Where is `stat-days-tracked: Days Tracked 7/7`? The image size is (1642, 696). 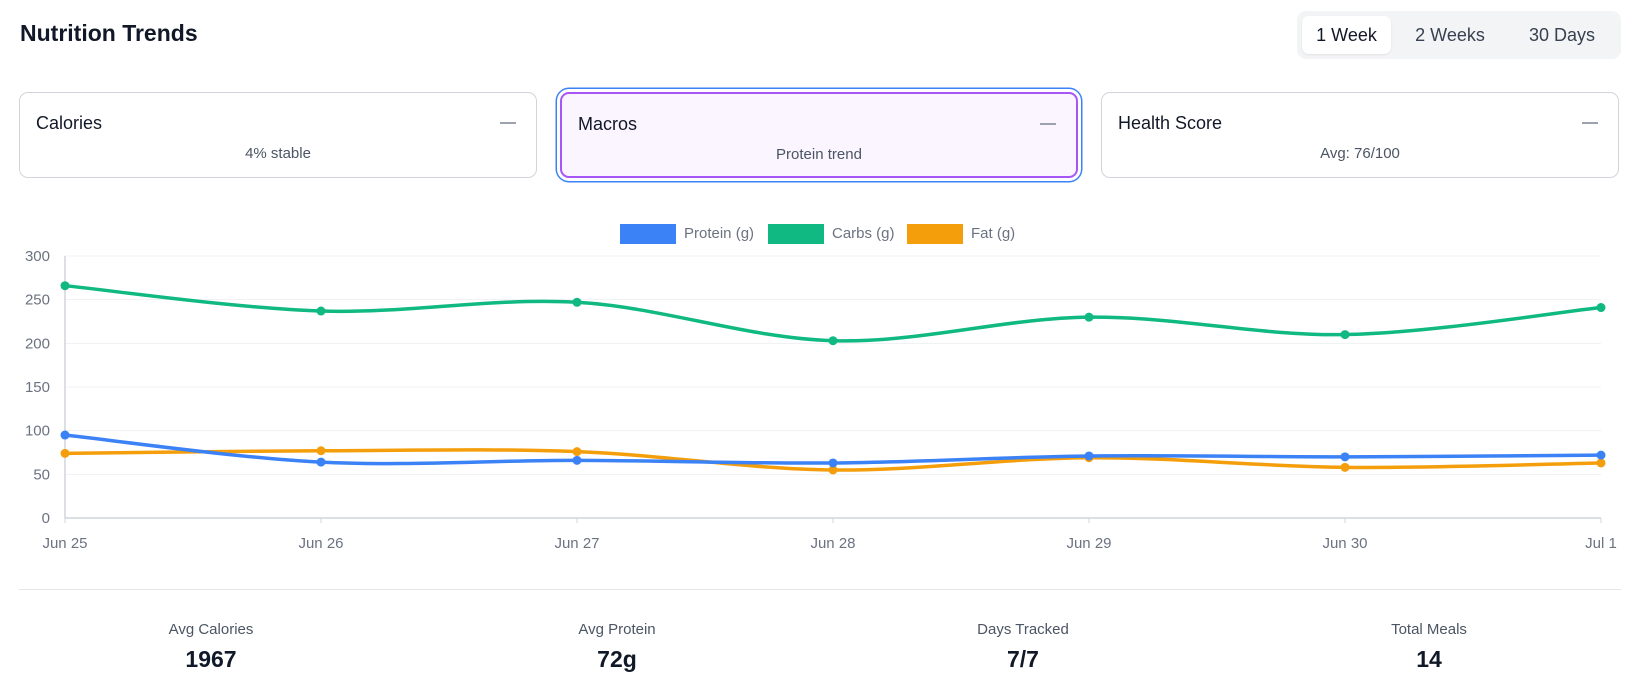
stat-days-tracked: Days Tracked 7/7 is located at coordinates (1023, 647).